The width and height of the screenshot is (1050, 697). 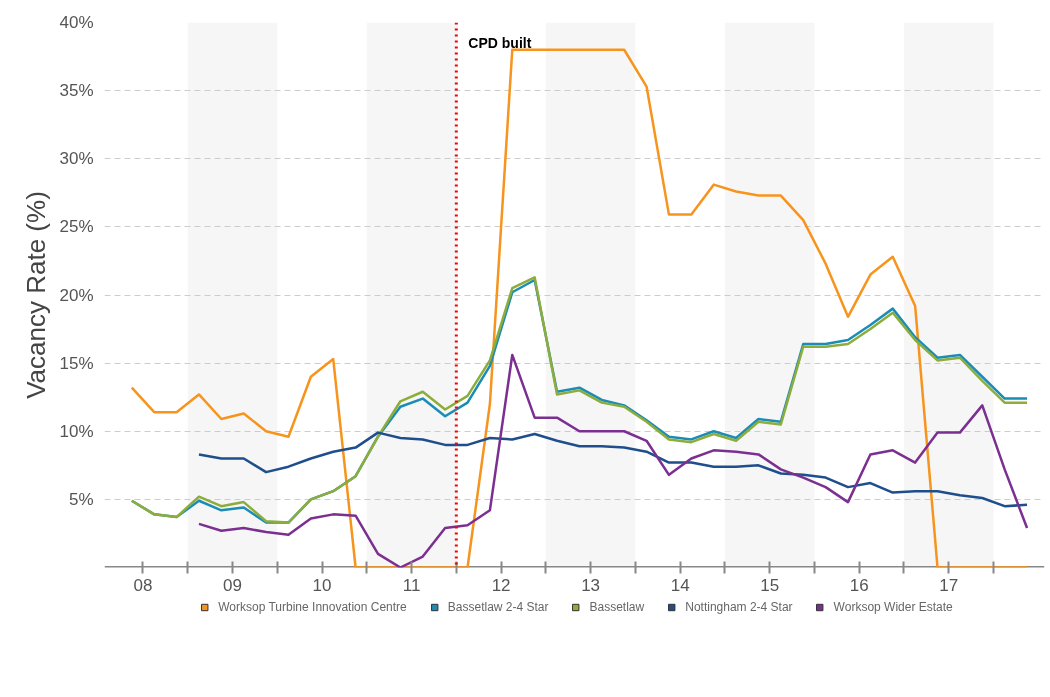 What do you see at coordinates (411, 585) in the screenshot?
I see `x-tick-label: 11` at bounding box center [411, 585].